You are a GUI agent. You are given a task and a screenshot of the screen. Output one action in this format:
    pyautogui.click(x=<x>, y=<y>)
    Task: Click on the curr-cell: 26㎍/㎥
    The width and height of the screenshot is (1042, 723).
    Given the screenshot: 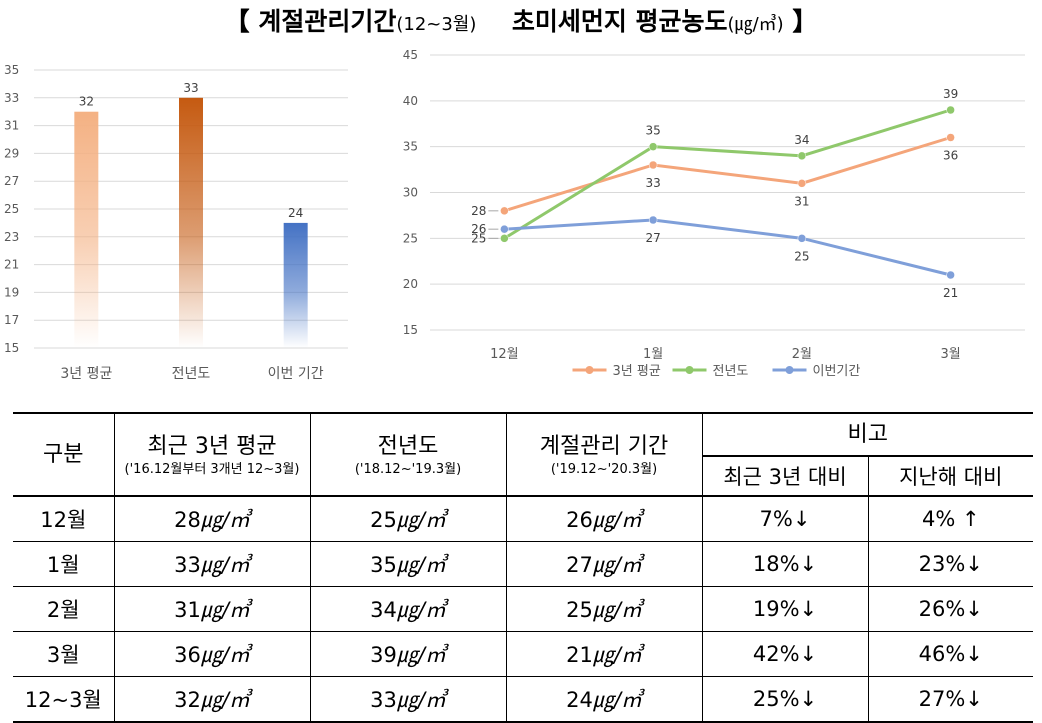 What is the action you would take?
    pyautogui.click(x=604, y=518)
    